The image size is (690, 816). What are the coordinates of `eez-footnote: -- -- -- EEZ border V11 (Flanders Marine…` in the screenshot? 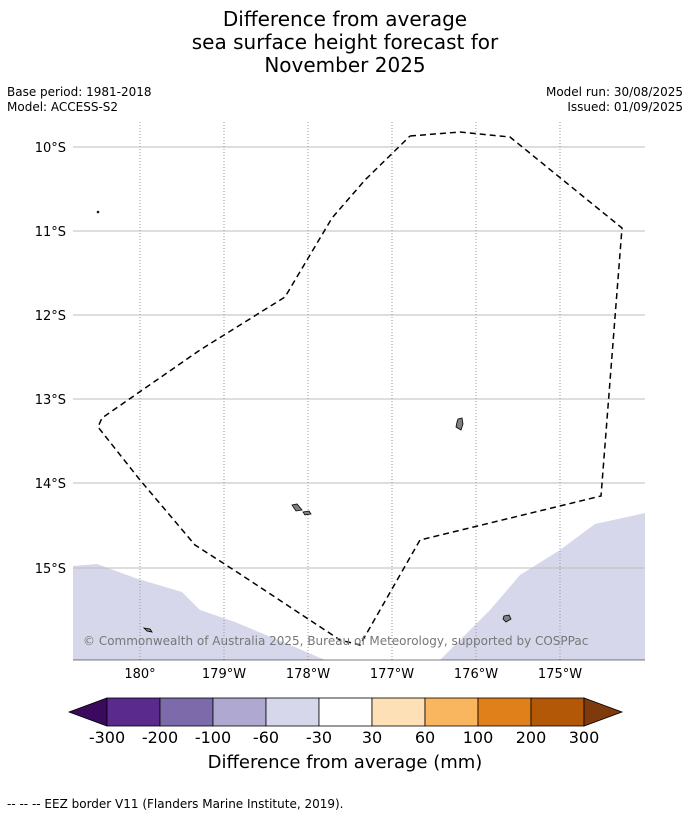 It's located at (175, 804).